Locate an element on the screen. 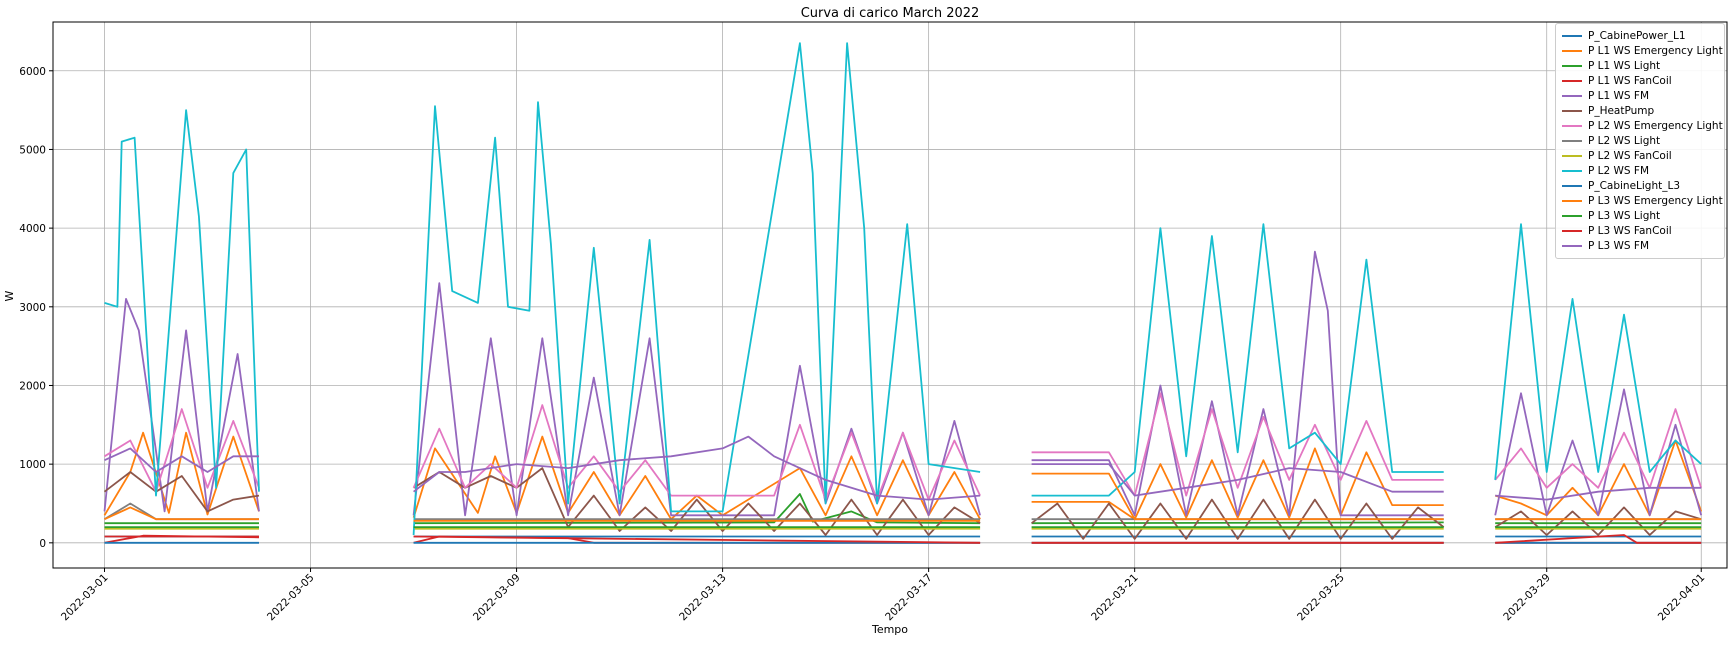 This screenshot has height=646, width=1734. y-tick-label: 6000 is located at coordinates (32, 72).